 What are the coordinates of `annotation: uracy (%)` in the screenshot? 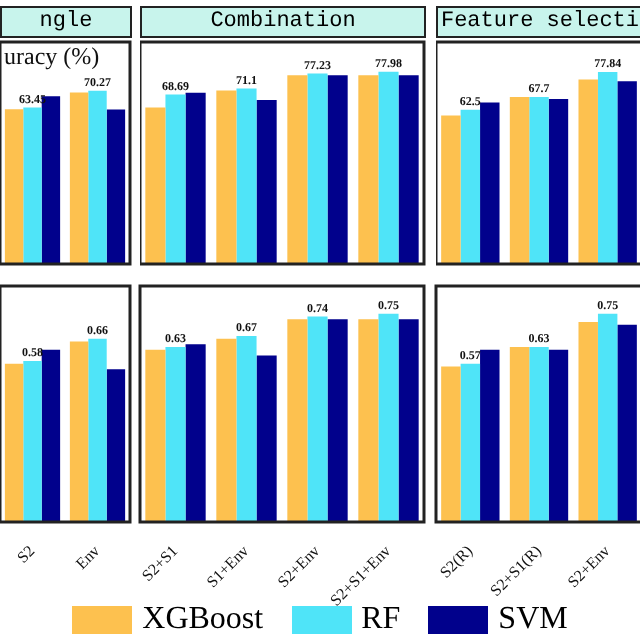 It's located at (52, 56).